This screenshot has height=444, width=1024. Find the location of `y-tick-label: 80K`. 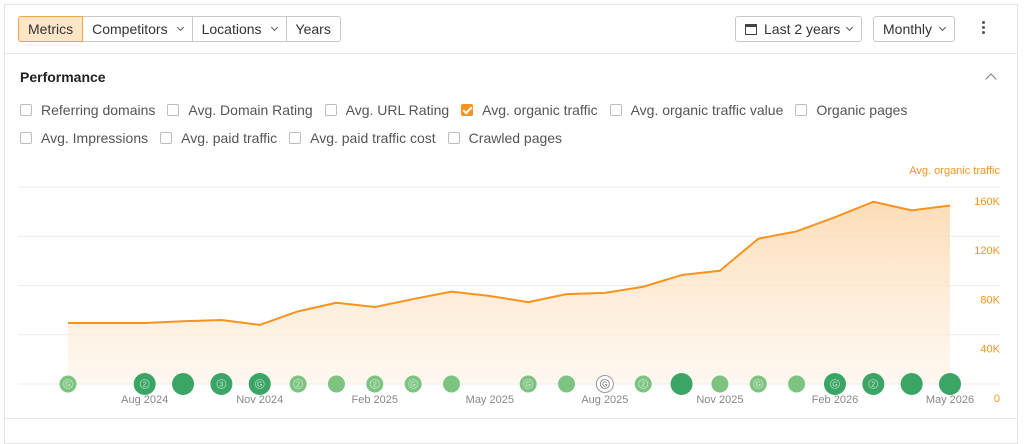

y-tick-label: 80K is located at coordinates (990, 300).